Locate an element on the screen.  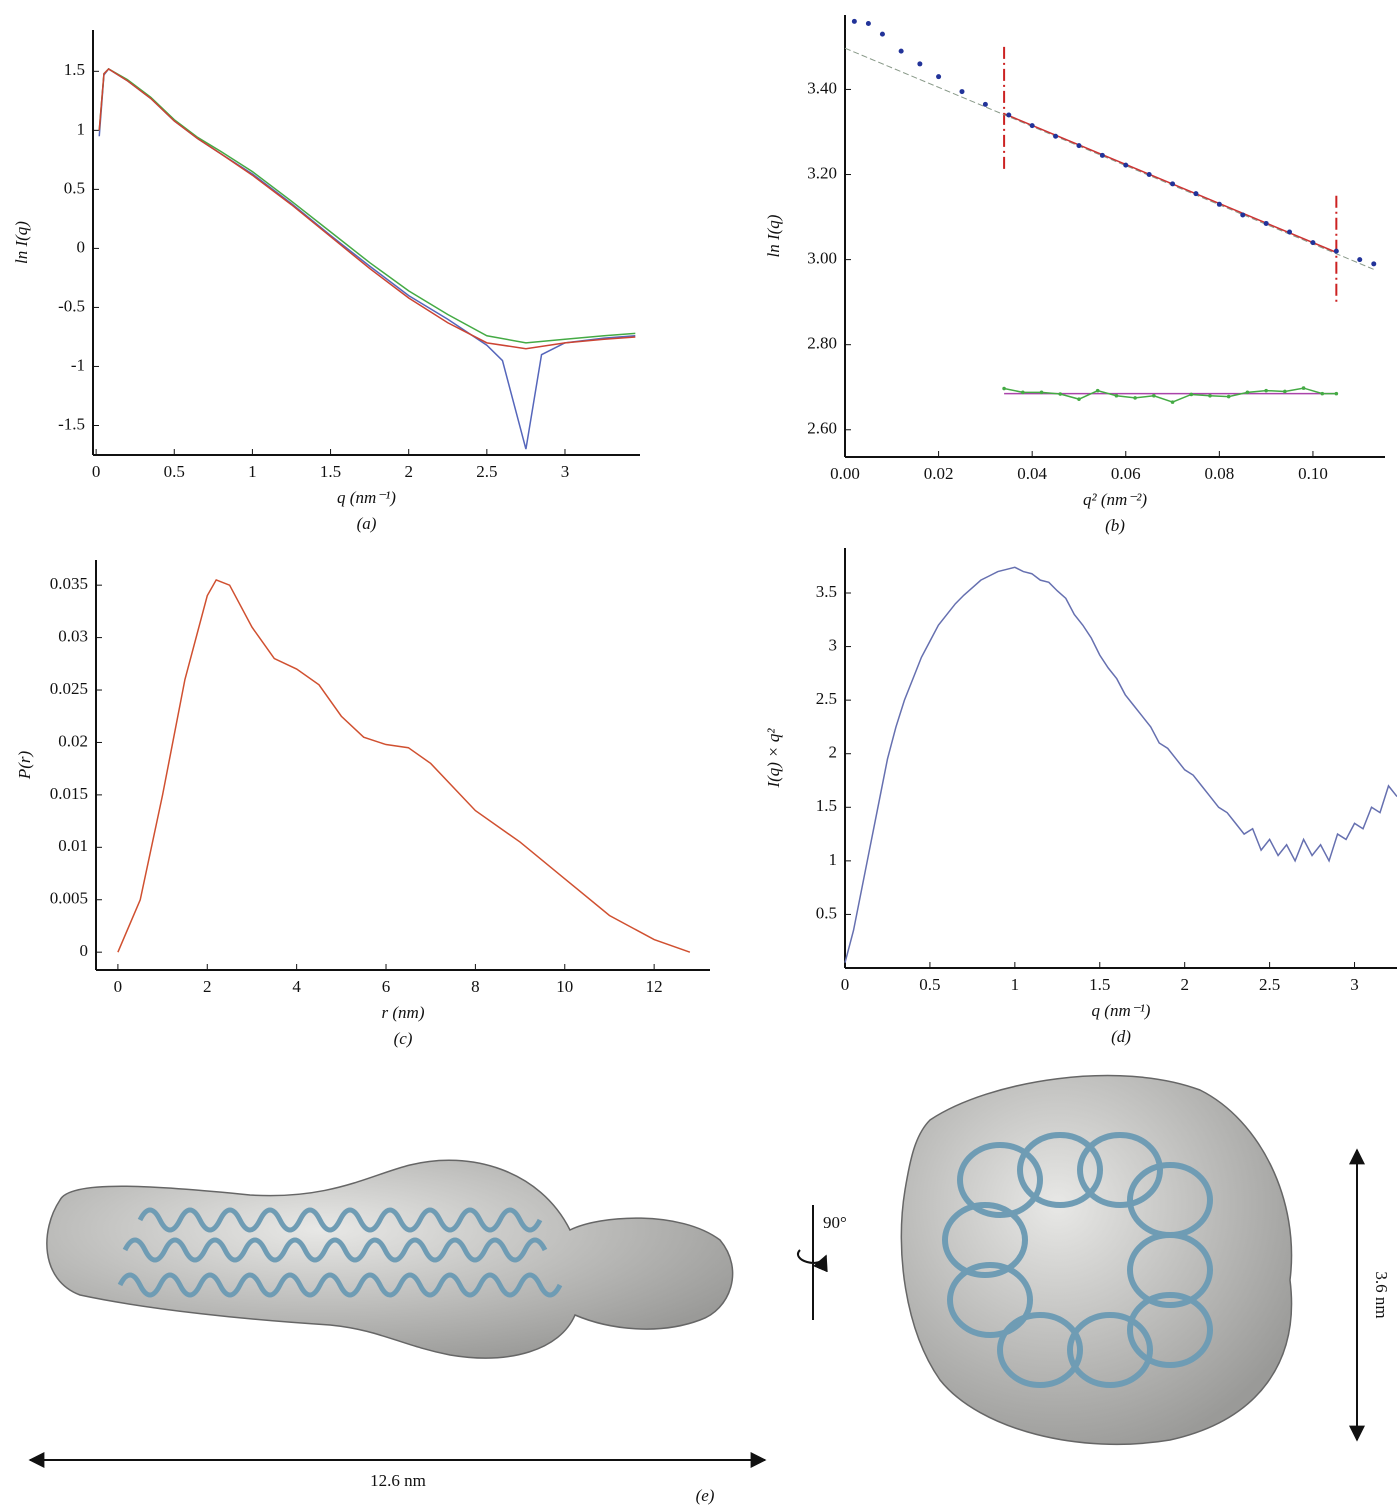
x-tick-label: 1 is located at coordinates (252, 471).